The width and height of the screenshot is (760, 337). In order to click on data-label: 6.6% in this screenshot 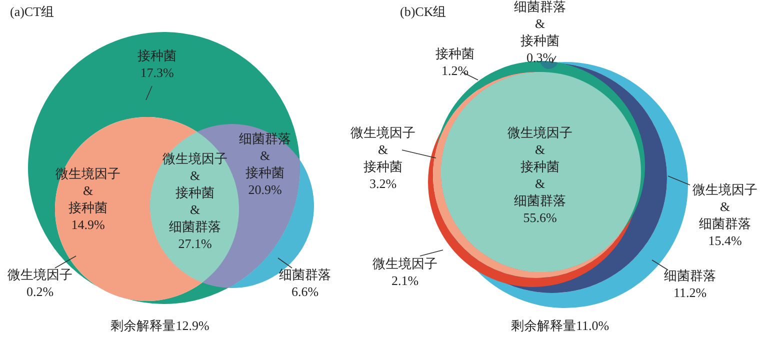, I will do `click(305, 291)`.